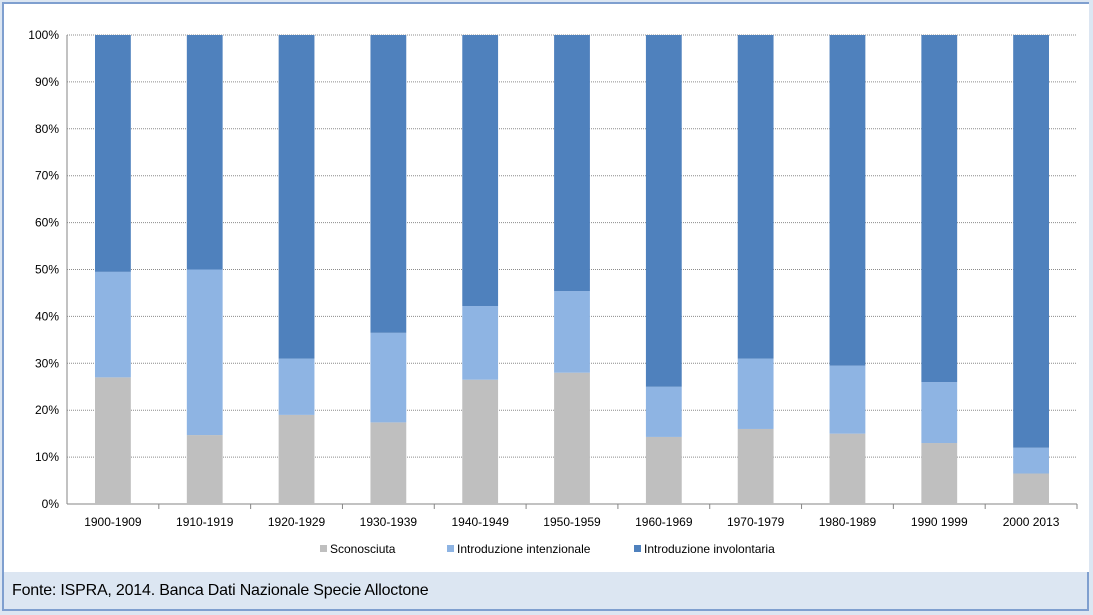  Describe the element at coordinates (47, 457) in the screenshot. I see `y-tick-label: 10%` at that location.